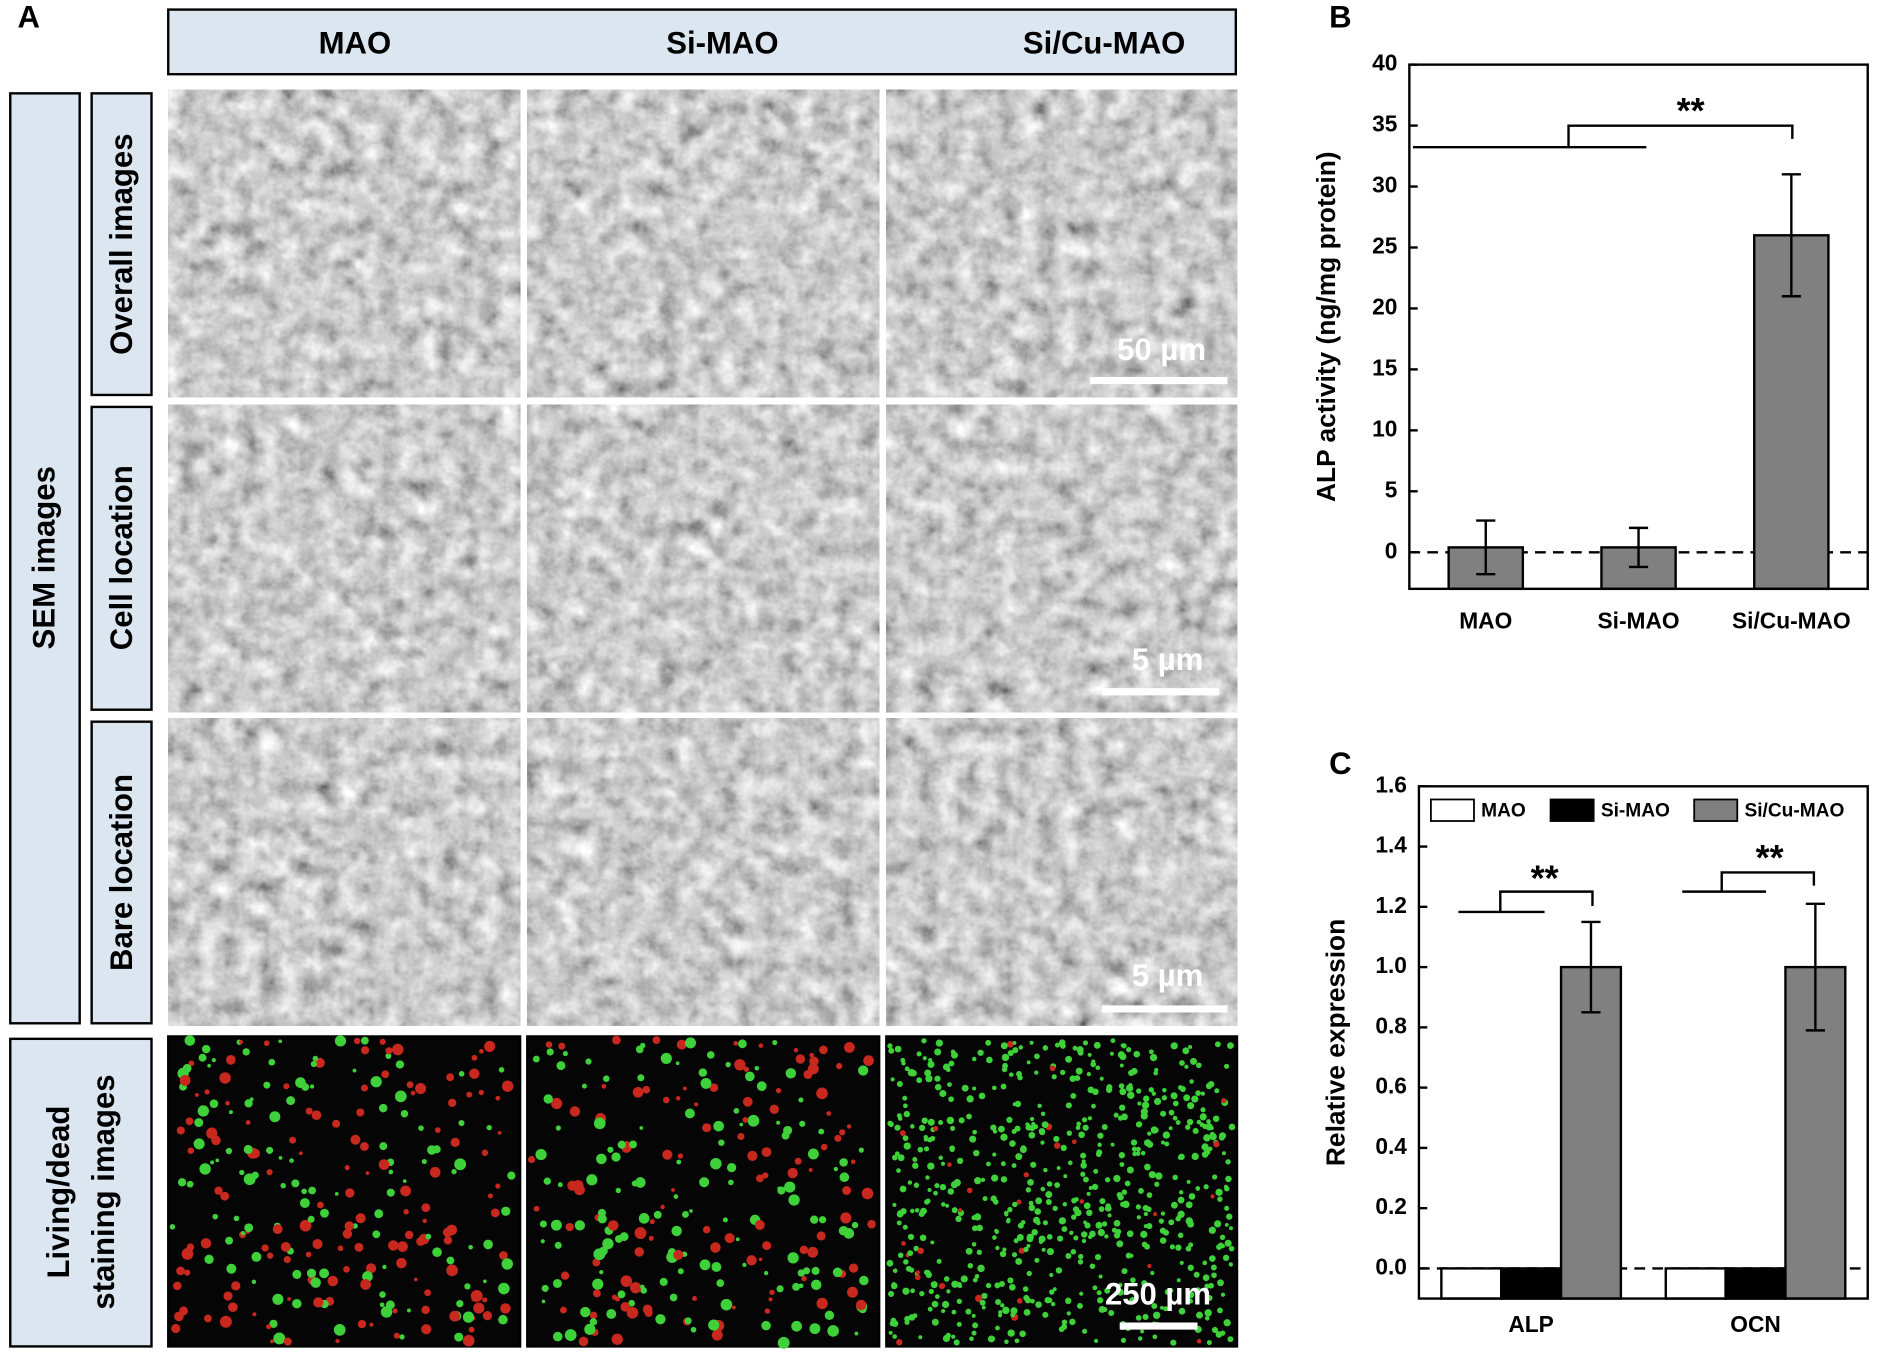 The width and height of the screenshot is (1878, 1356). Describe the element at coordinates (355, 43) in the screenshot. I see `column-label: MAO` at that location.